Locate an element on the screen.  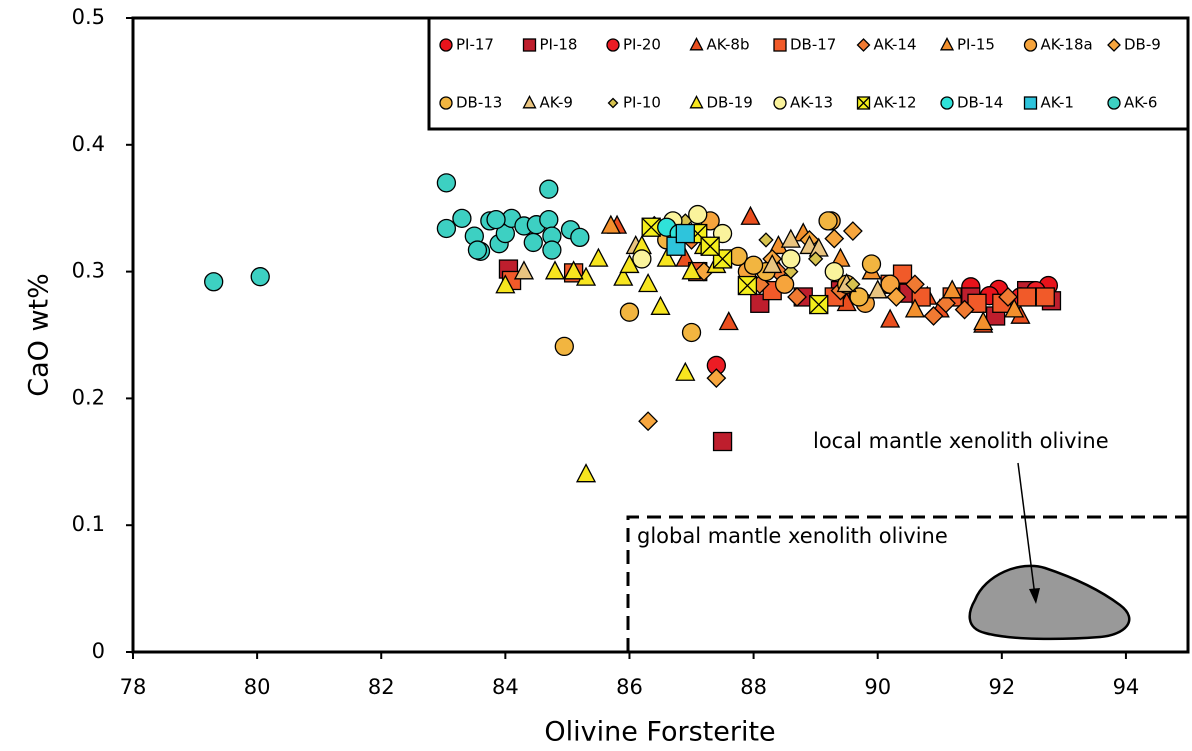
legend-label: DB-17 is located at coordinates (813, 45).